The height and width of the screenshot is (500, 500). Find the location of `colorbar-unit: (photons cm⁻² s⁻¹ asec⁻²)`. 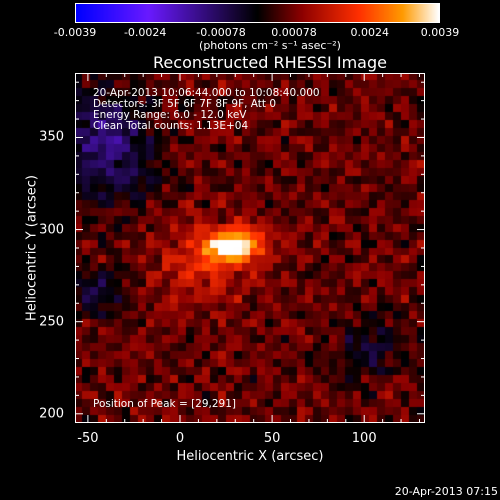

colorbar-unit: (photons cm⁻² s⁻¹ asec⁻²) is located at coordinates (270, 45).